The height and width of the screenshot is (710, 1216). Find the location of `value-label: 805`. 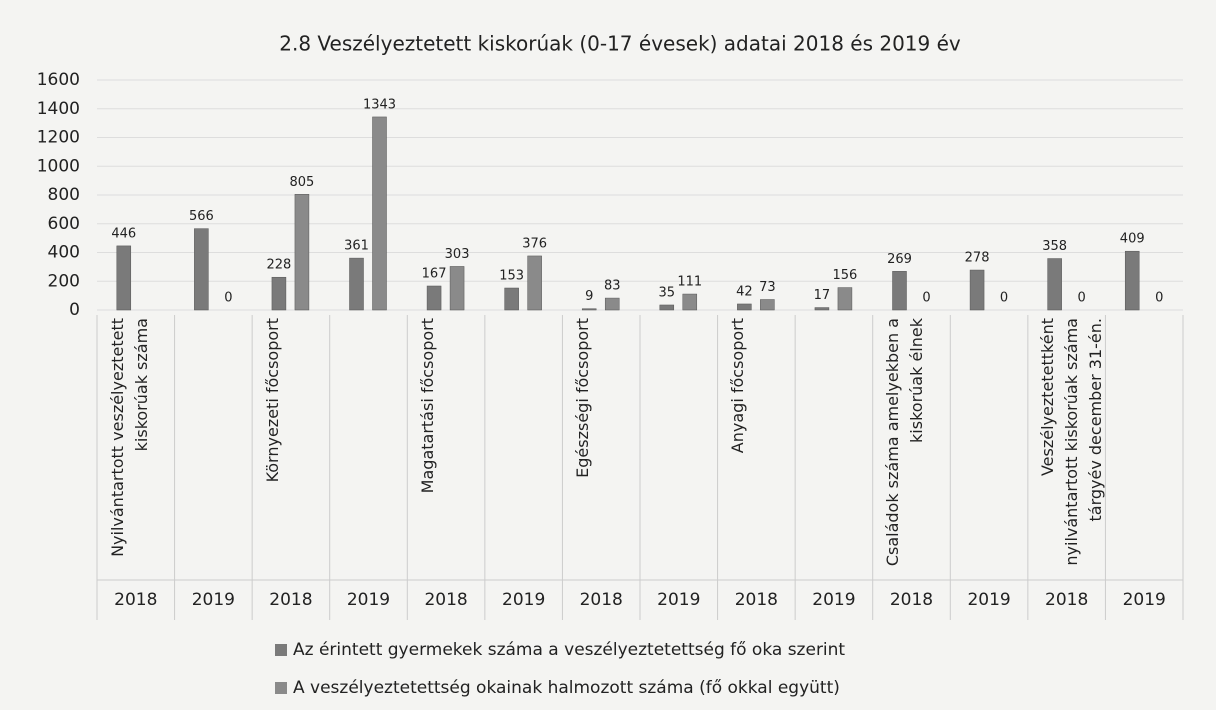

value-label: 805 is located at coordinates (302, 182).